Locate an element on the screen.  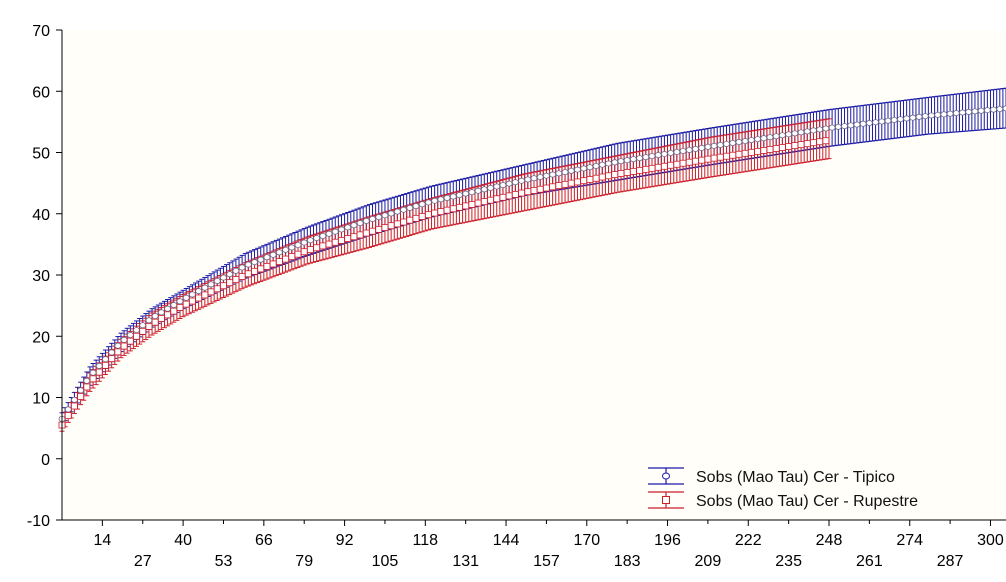
y-tick-label: 70 is located at coordinates (41, 31).